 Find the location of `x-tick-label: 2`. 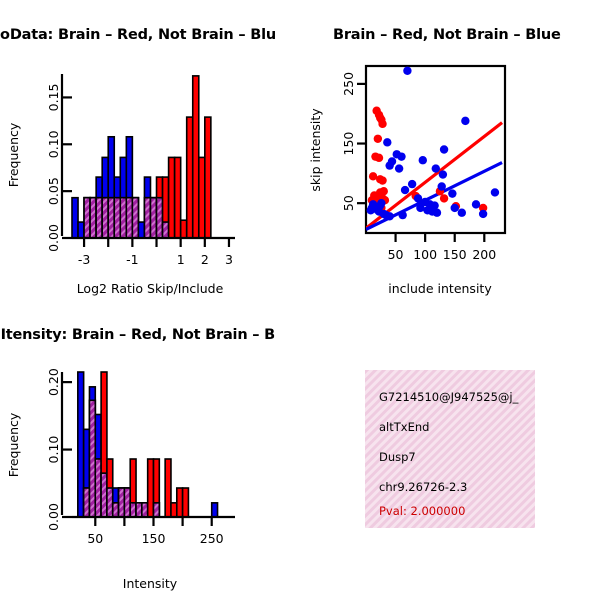

x-tick-label: 2 is located at coordinates (205, 259).